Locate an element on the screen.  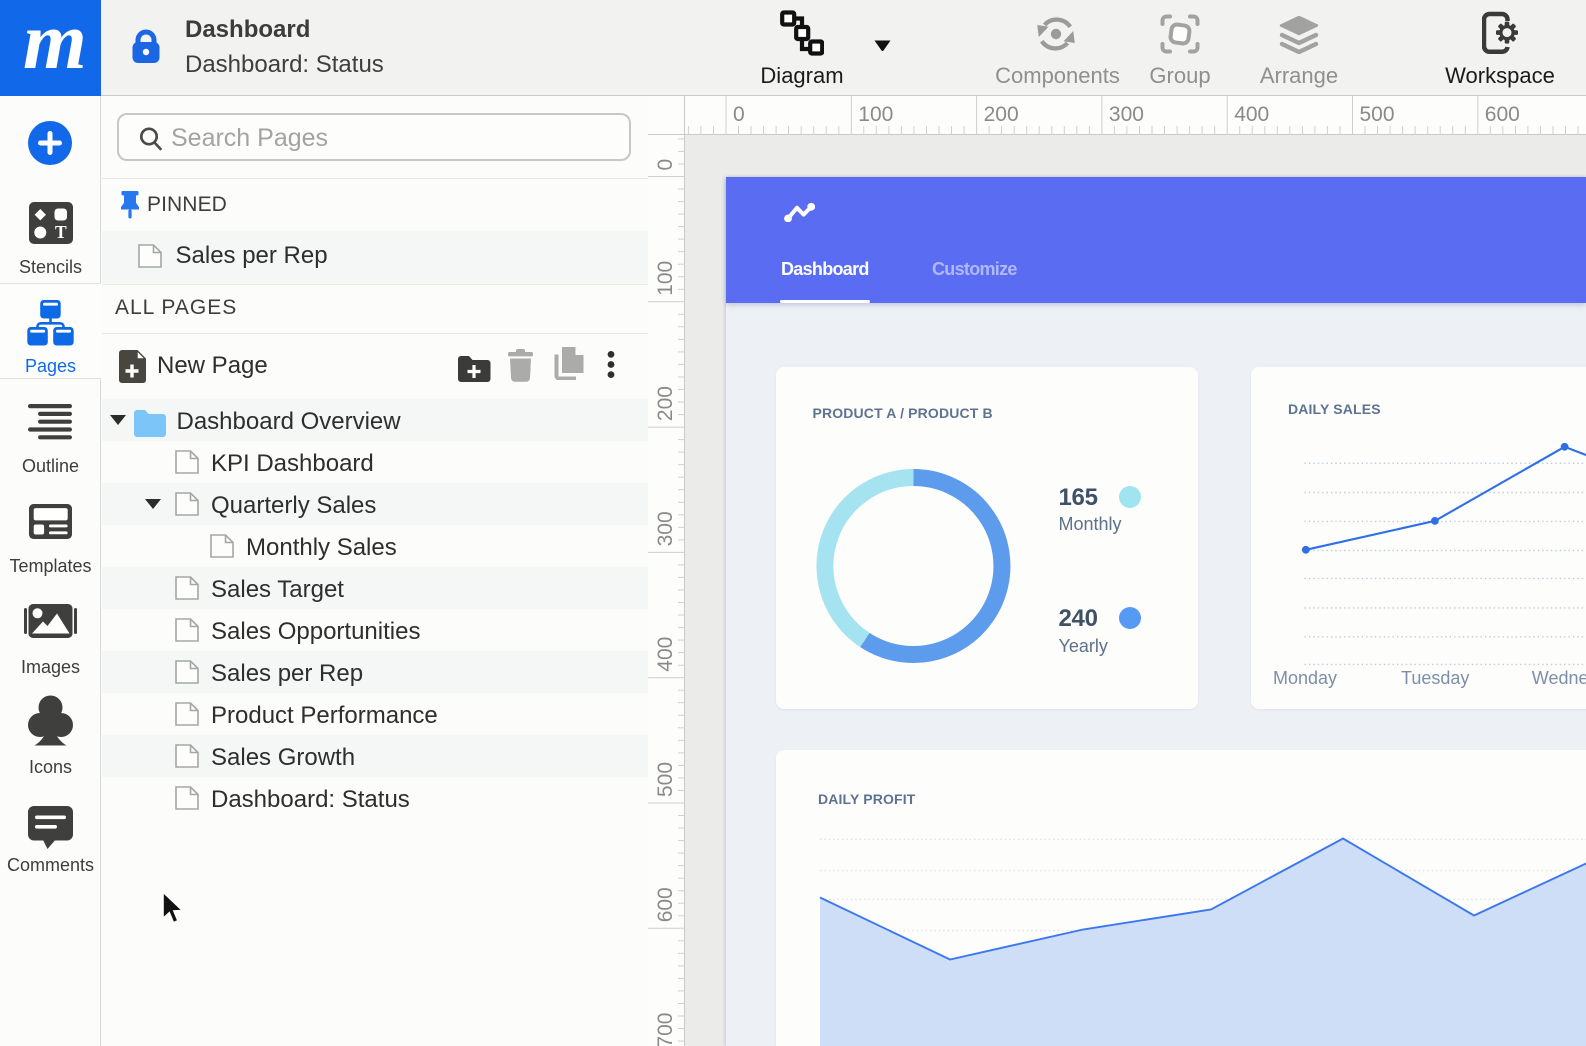
svg-text: T is located at coordinates (60, 232).